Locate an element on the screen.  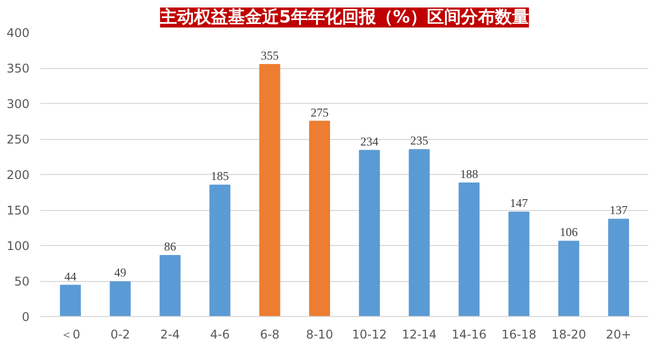
y-tick-label: 250 is located at coordinates (18, 139).